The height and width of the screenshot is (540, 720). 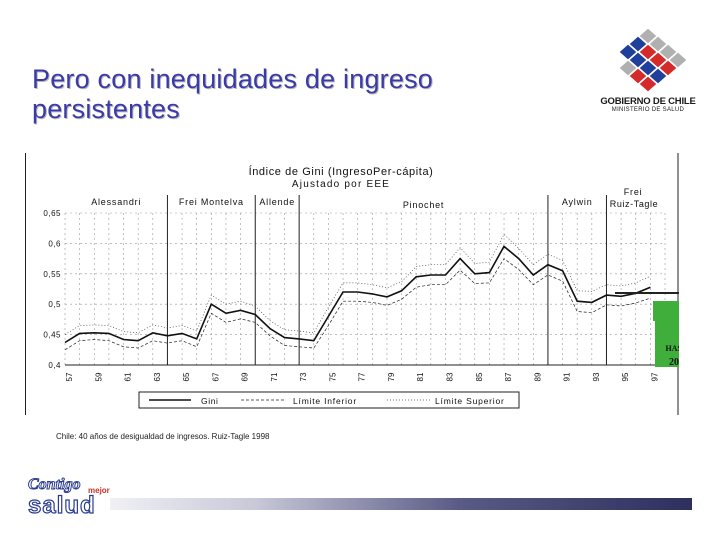 I want to click on logo-word-salud: salud, so click(x=61, y=505).